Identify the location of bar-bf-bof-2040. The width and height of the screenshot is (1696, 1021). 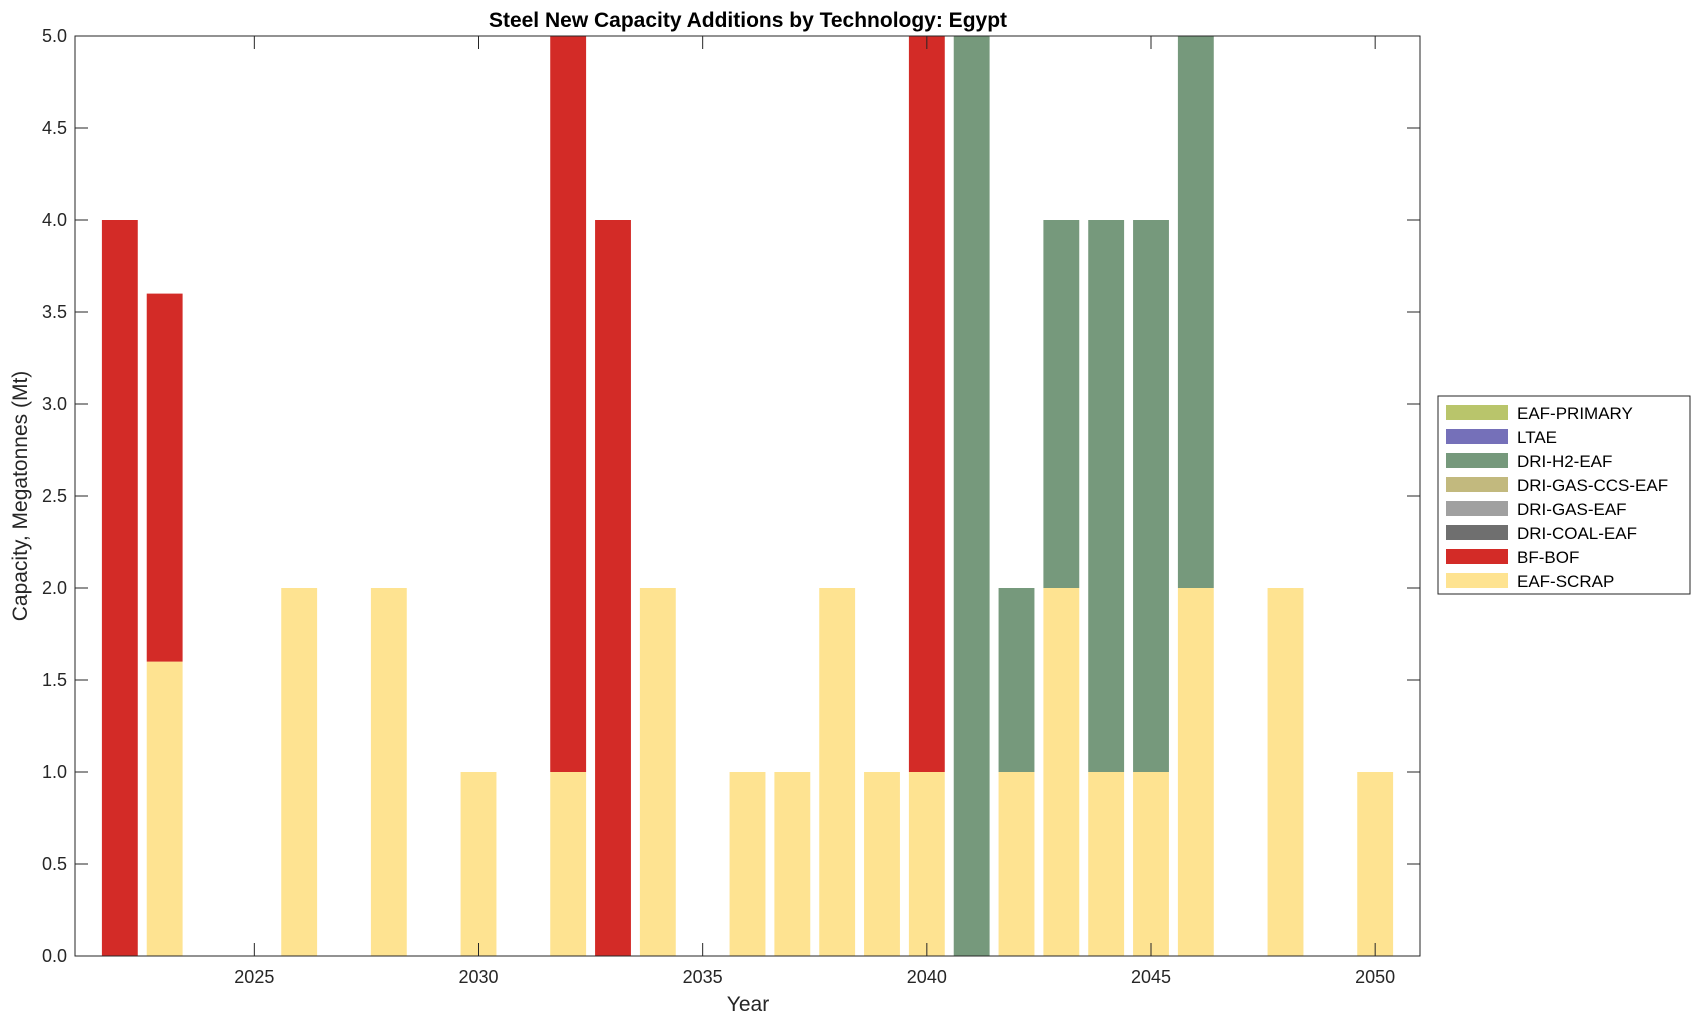
(926, 404).